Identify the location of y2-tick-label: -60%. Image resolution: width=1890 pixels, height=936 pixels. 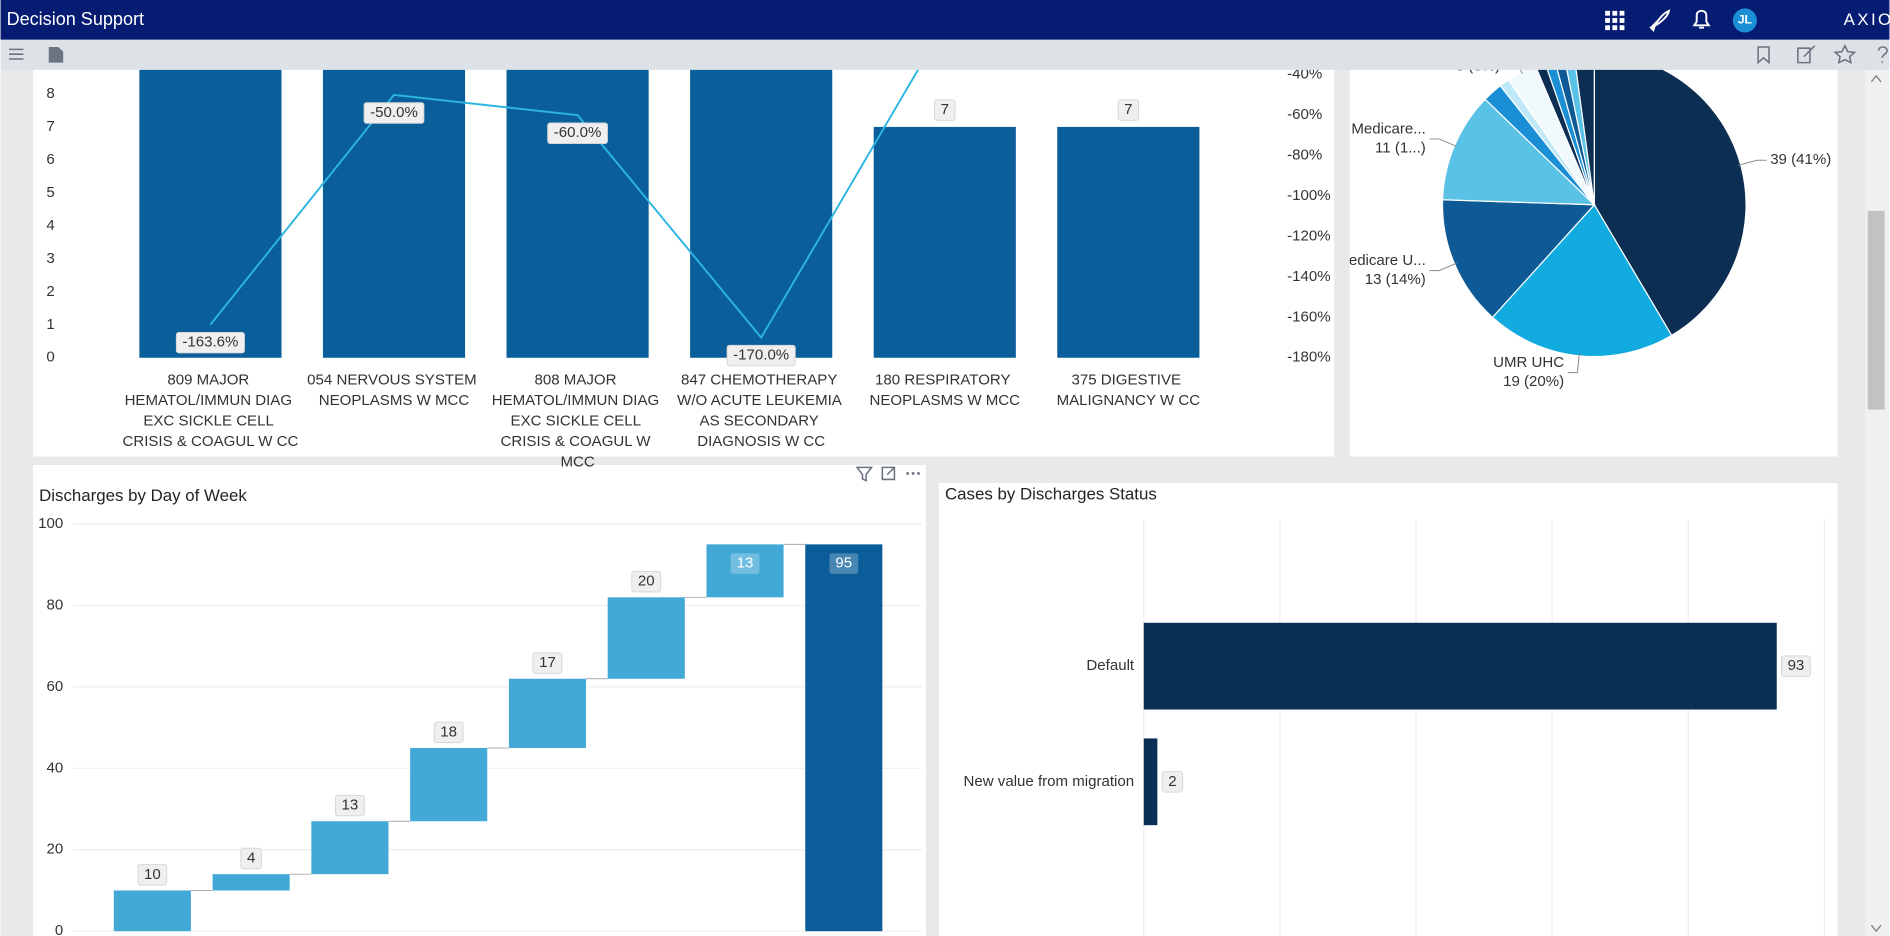
(1304, 114).